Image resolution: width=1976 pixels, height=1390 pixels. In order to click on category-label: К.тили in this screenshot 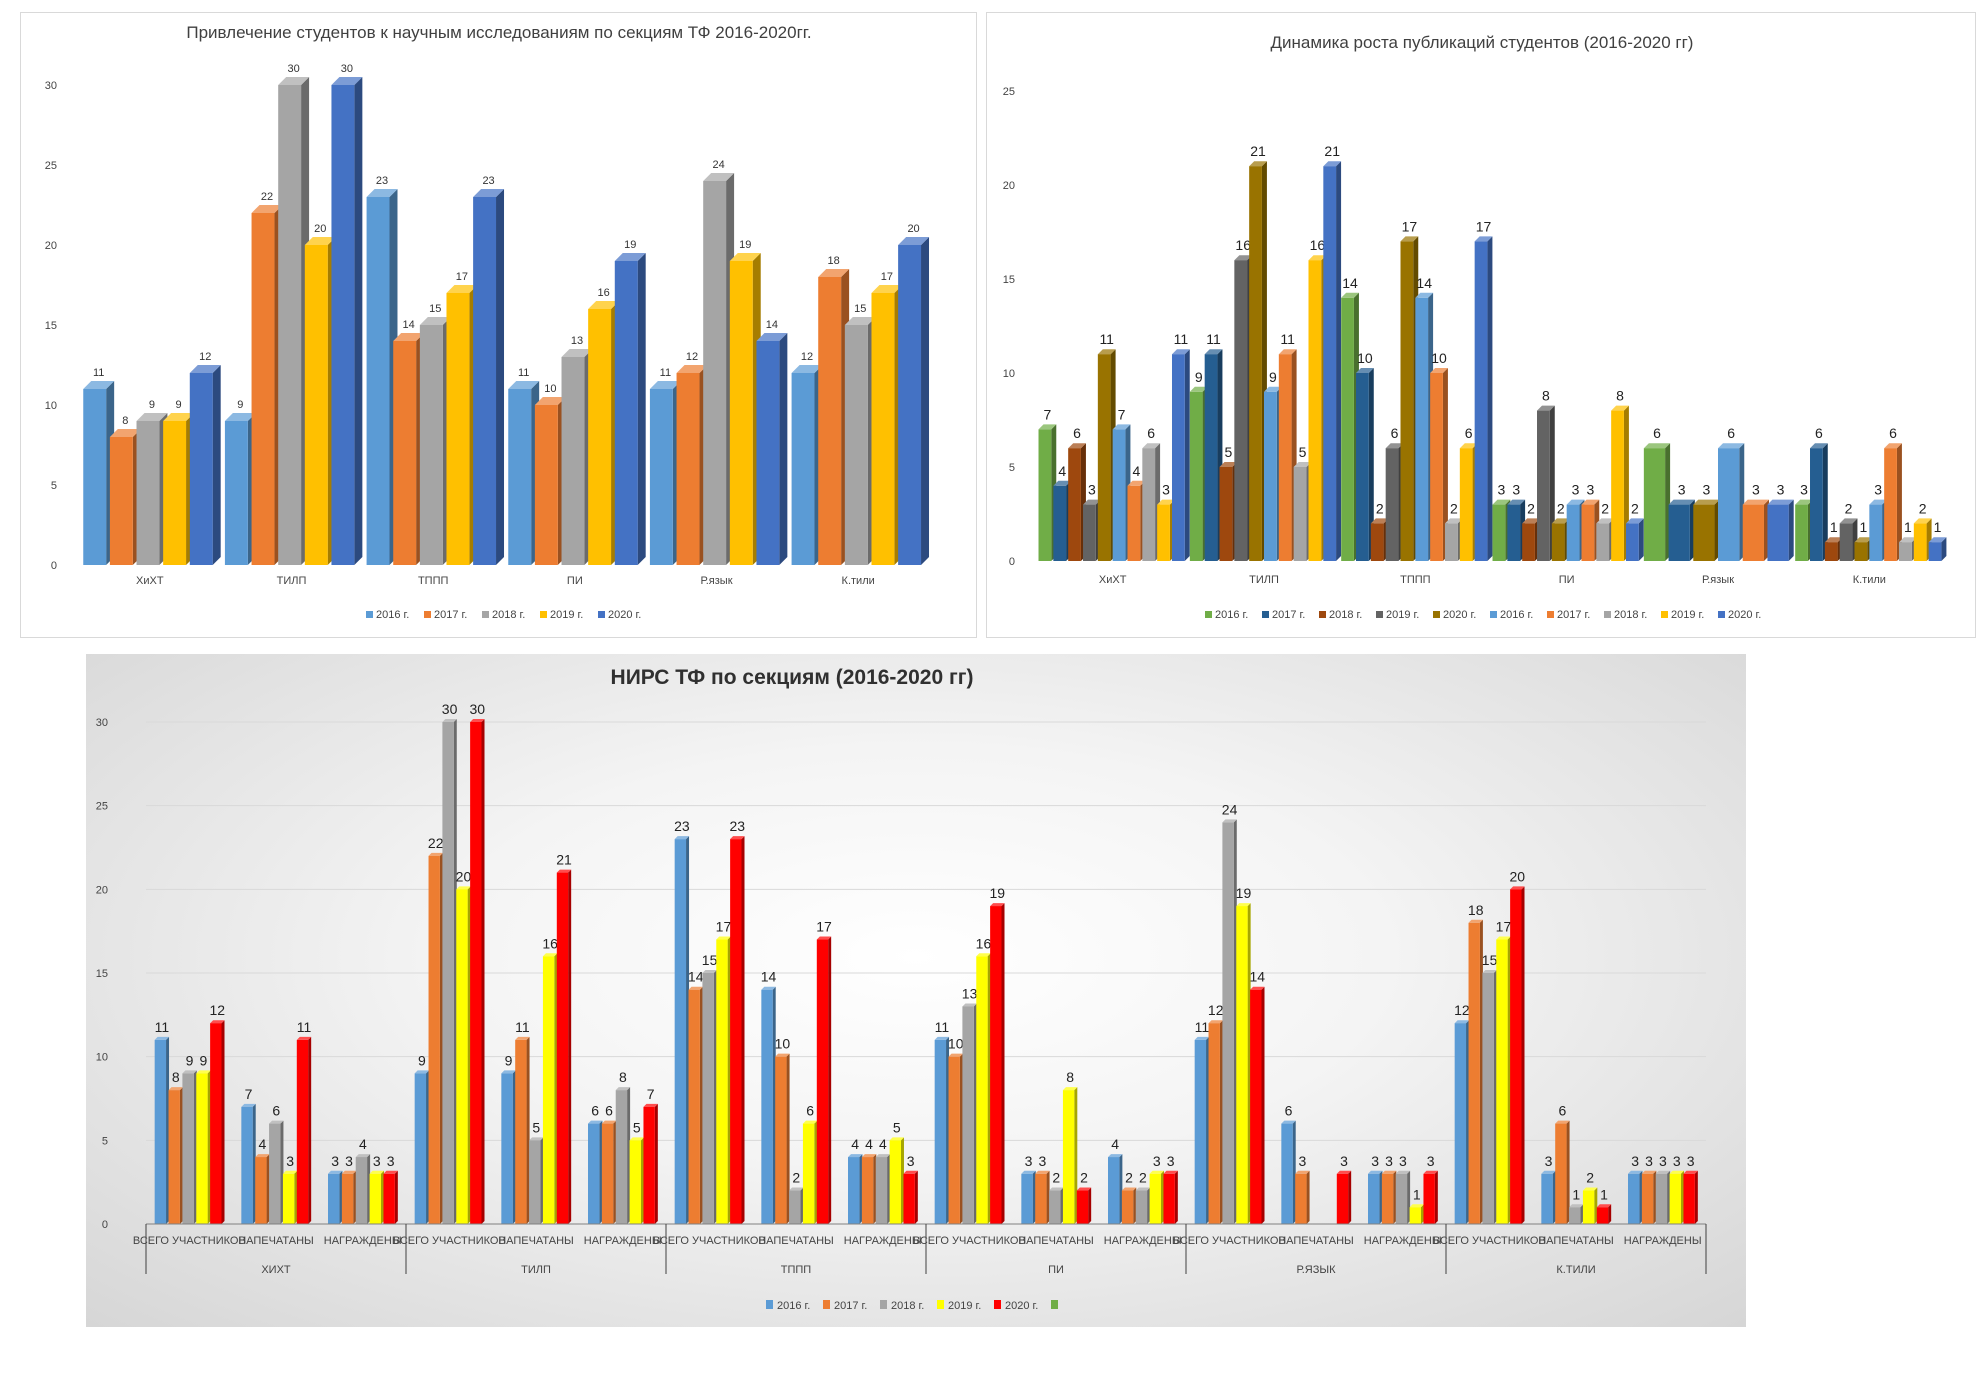, I will do `click(858, 581)`.